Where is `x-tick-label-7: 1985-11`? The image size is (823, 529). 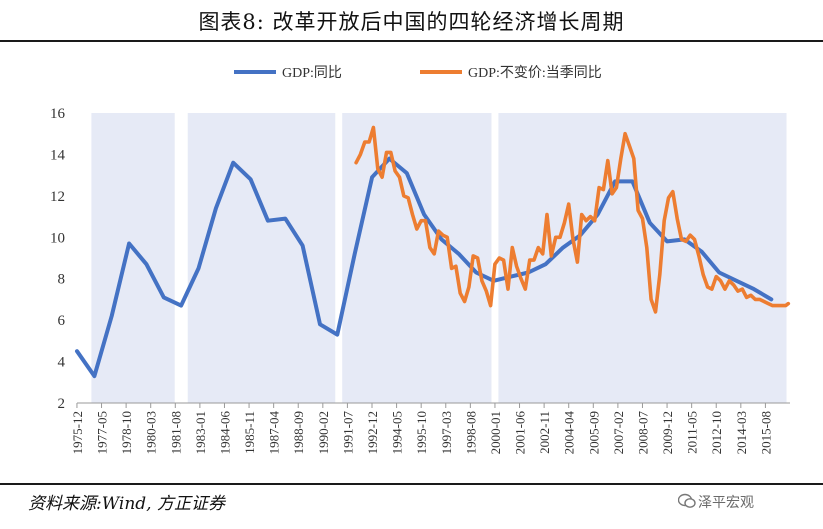
x-tick-label-7: 1985-11 is located at coordinates (249, 432).